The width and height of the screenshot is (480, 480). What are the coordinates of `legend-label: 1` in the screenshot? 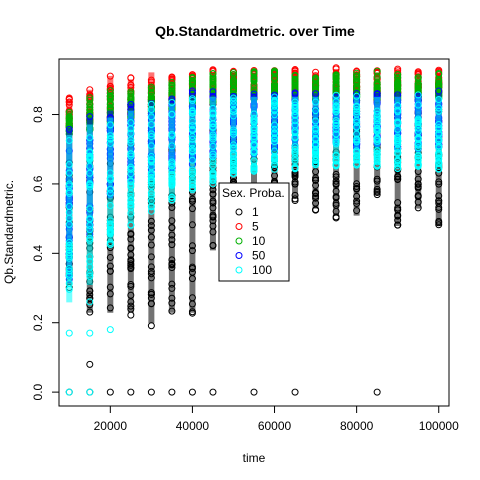 It's located at (255, 212).